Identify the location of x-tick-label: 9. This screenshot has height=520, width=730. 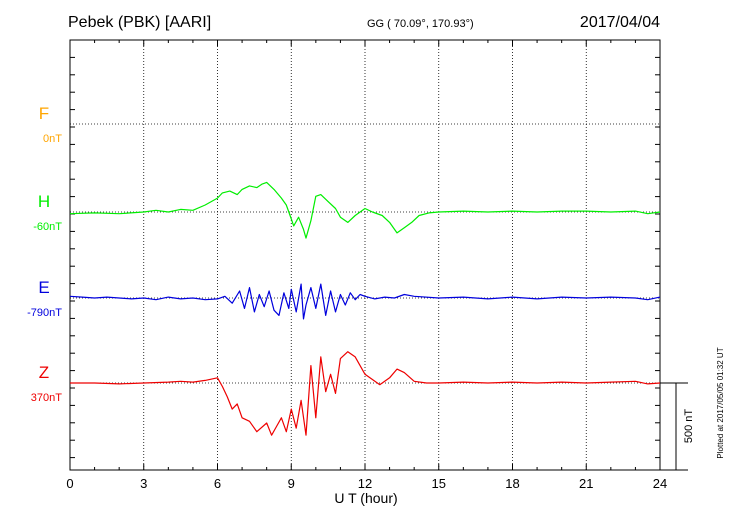
(291, 483).